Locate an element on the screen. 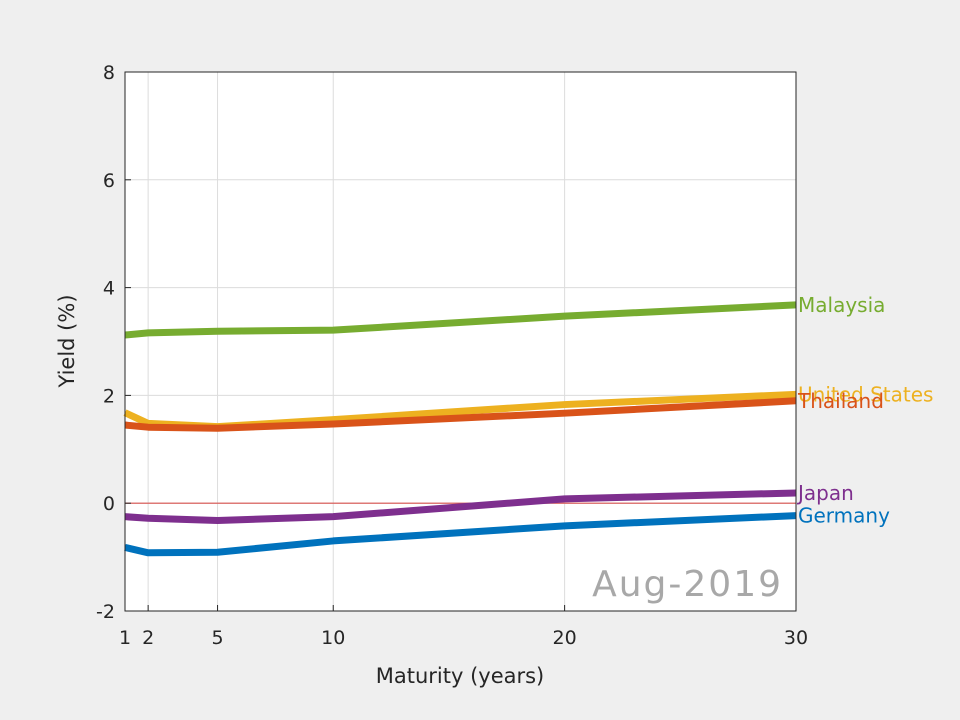 This screenshot has width=960, height=720. x-tick-label: 1 is located at coordinates (125, 638).